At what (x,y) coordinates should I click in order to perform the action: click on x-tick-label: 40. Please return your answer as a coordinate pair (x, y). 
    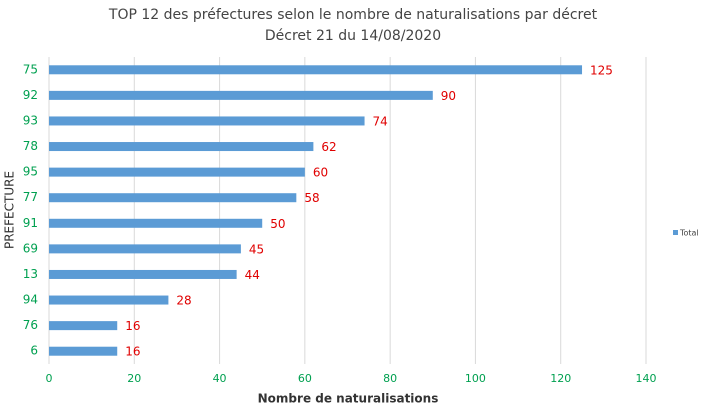
    Looking at the image, I should click on (220, 378).